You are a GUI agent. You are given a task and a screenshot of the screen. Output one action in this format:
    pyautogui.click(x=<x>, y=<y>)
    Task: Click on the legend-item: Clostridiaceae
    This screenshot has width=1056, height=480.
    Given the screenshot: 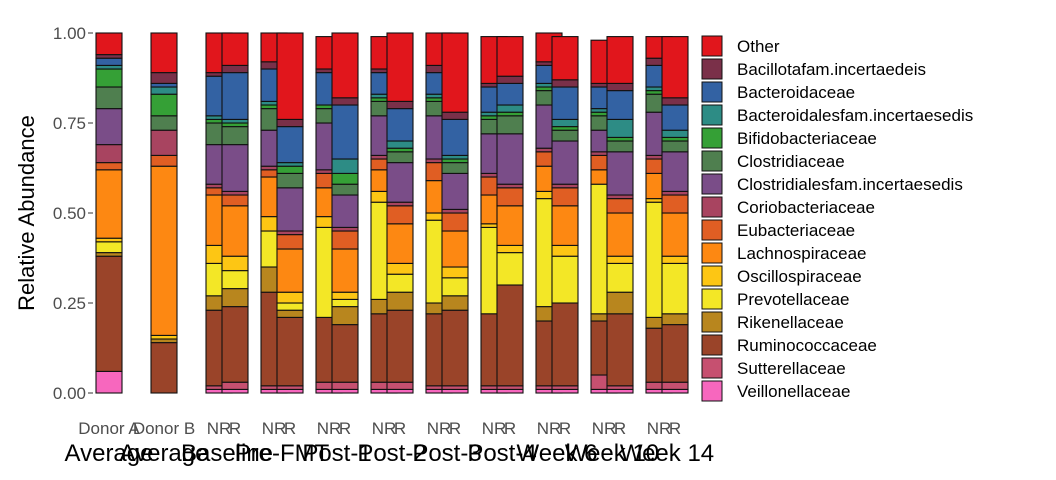 What is the action you would take?
    pyautogui.click(x=773, y=161)
    